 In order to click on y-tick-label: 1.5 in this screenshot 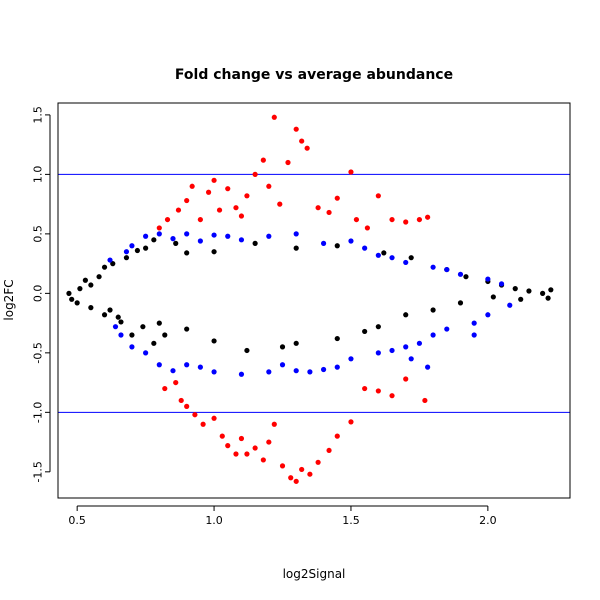, I will do `click(38, 115)`.